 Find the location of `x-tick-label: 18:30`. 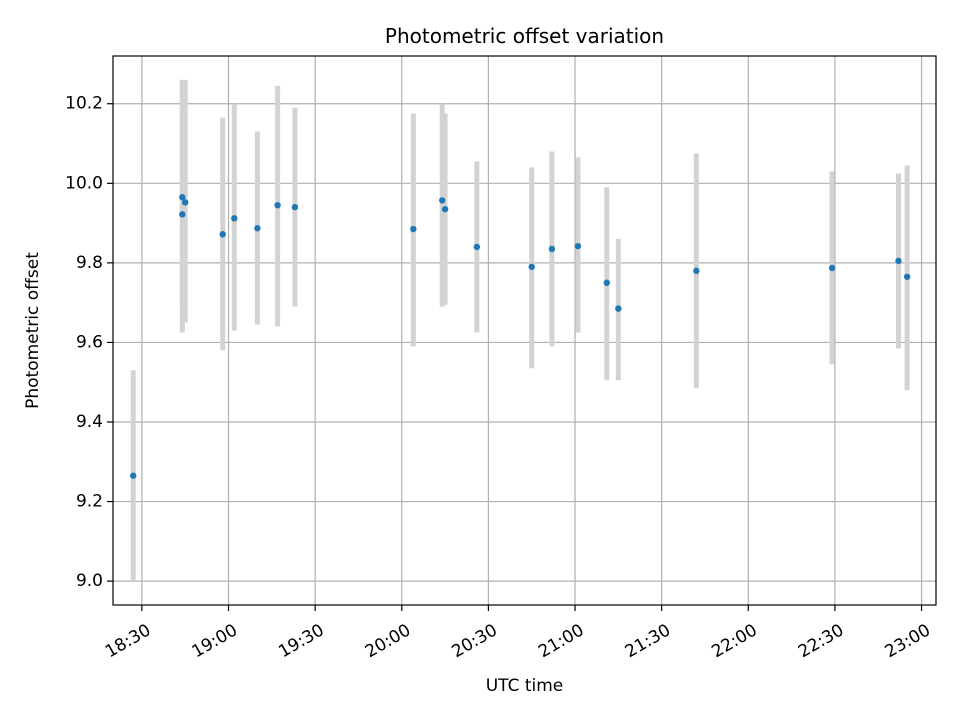

x-tick-label: 18:30 is located at coordinates (128, 641).